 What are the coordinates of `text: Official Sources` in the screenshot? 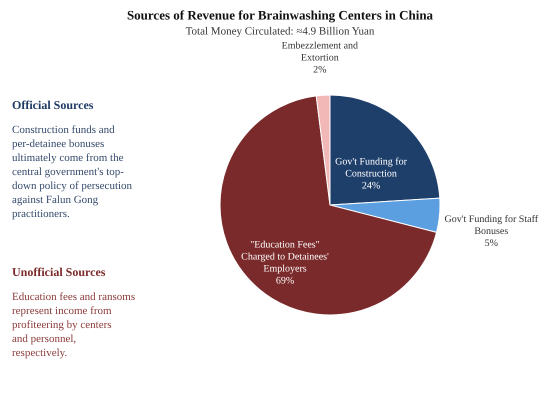 It's located at (53, 105).